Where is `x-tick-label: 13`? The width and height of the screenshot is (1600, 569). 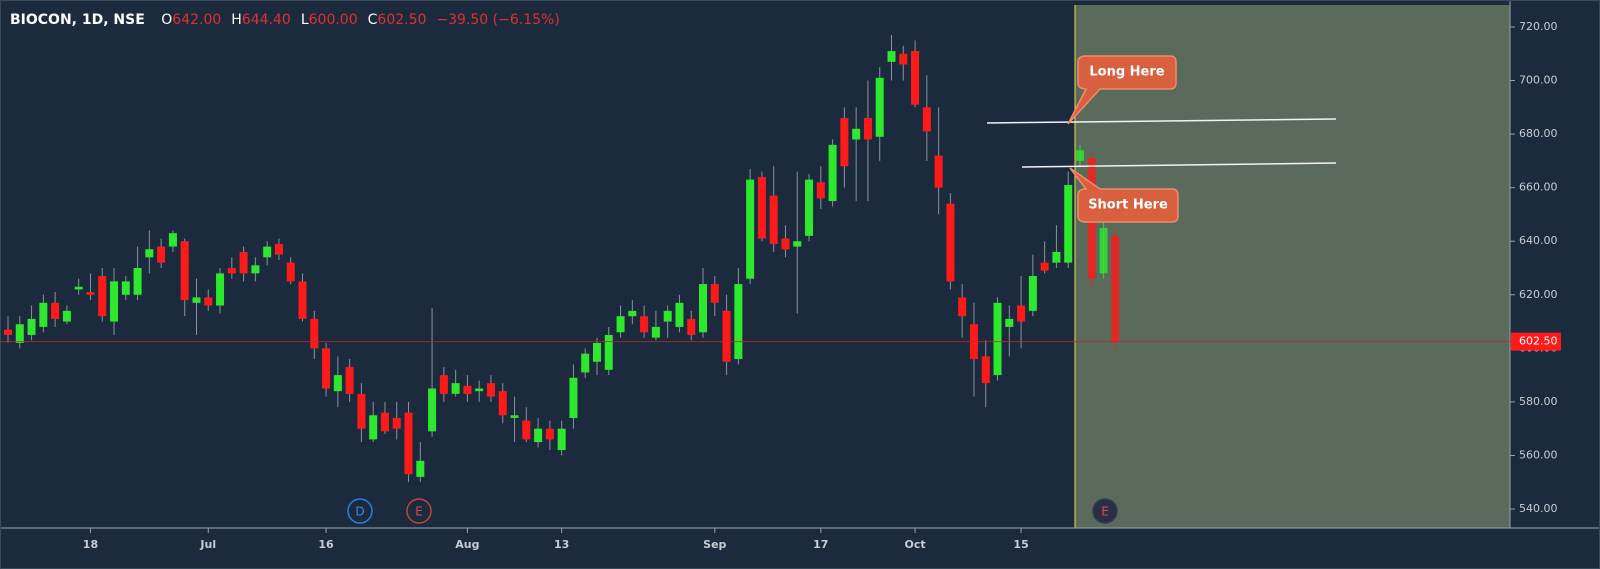 x-tick-label: 13 is located at coordinates (561, 544).